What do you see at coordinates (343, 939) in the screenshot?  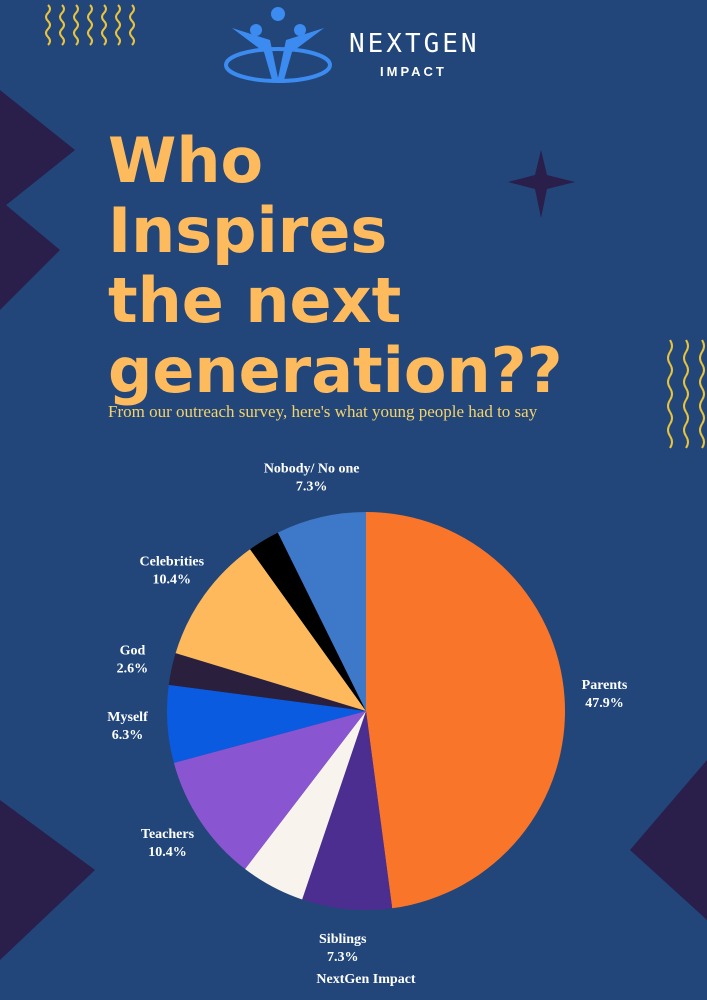 I see `slice-label: Siblings` at bounding box center [343, 939].